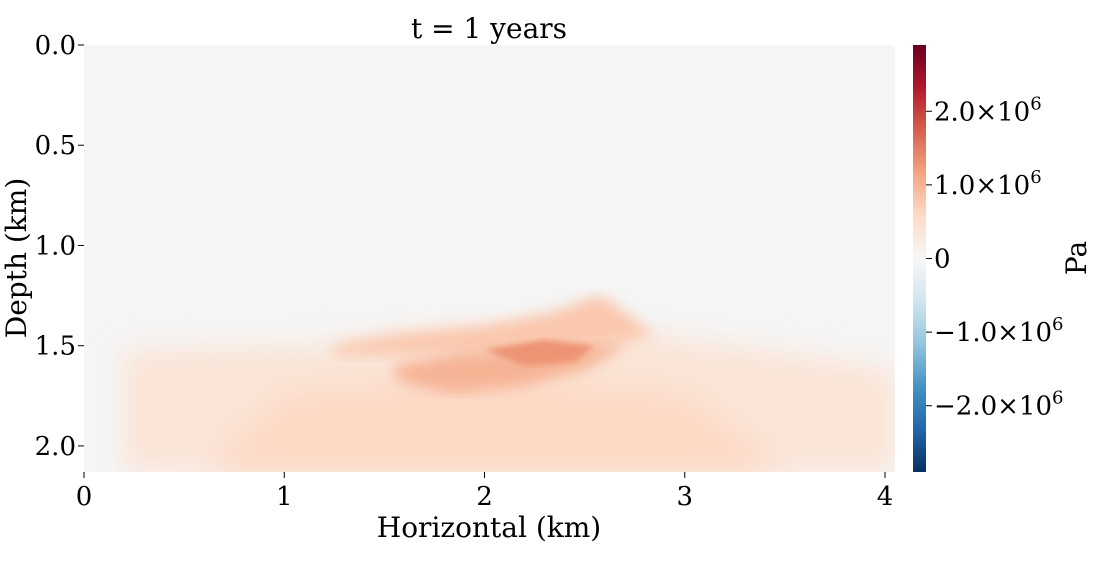 The image size is (1098, 576). I want to click on y-tick-label: 0.5, so click(55, 146).